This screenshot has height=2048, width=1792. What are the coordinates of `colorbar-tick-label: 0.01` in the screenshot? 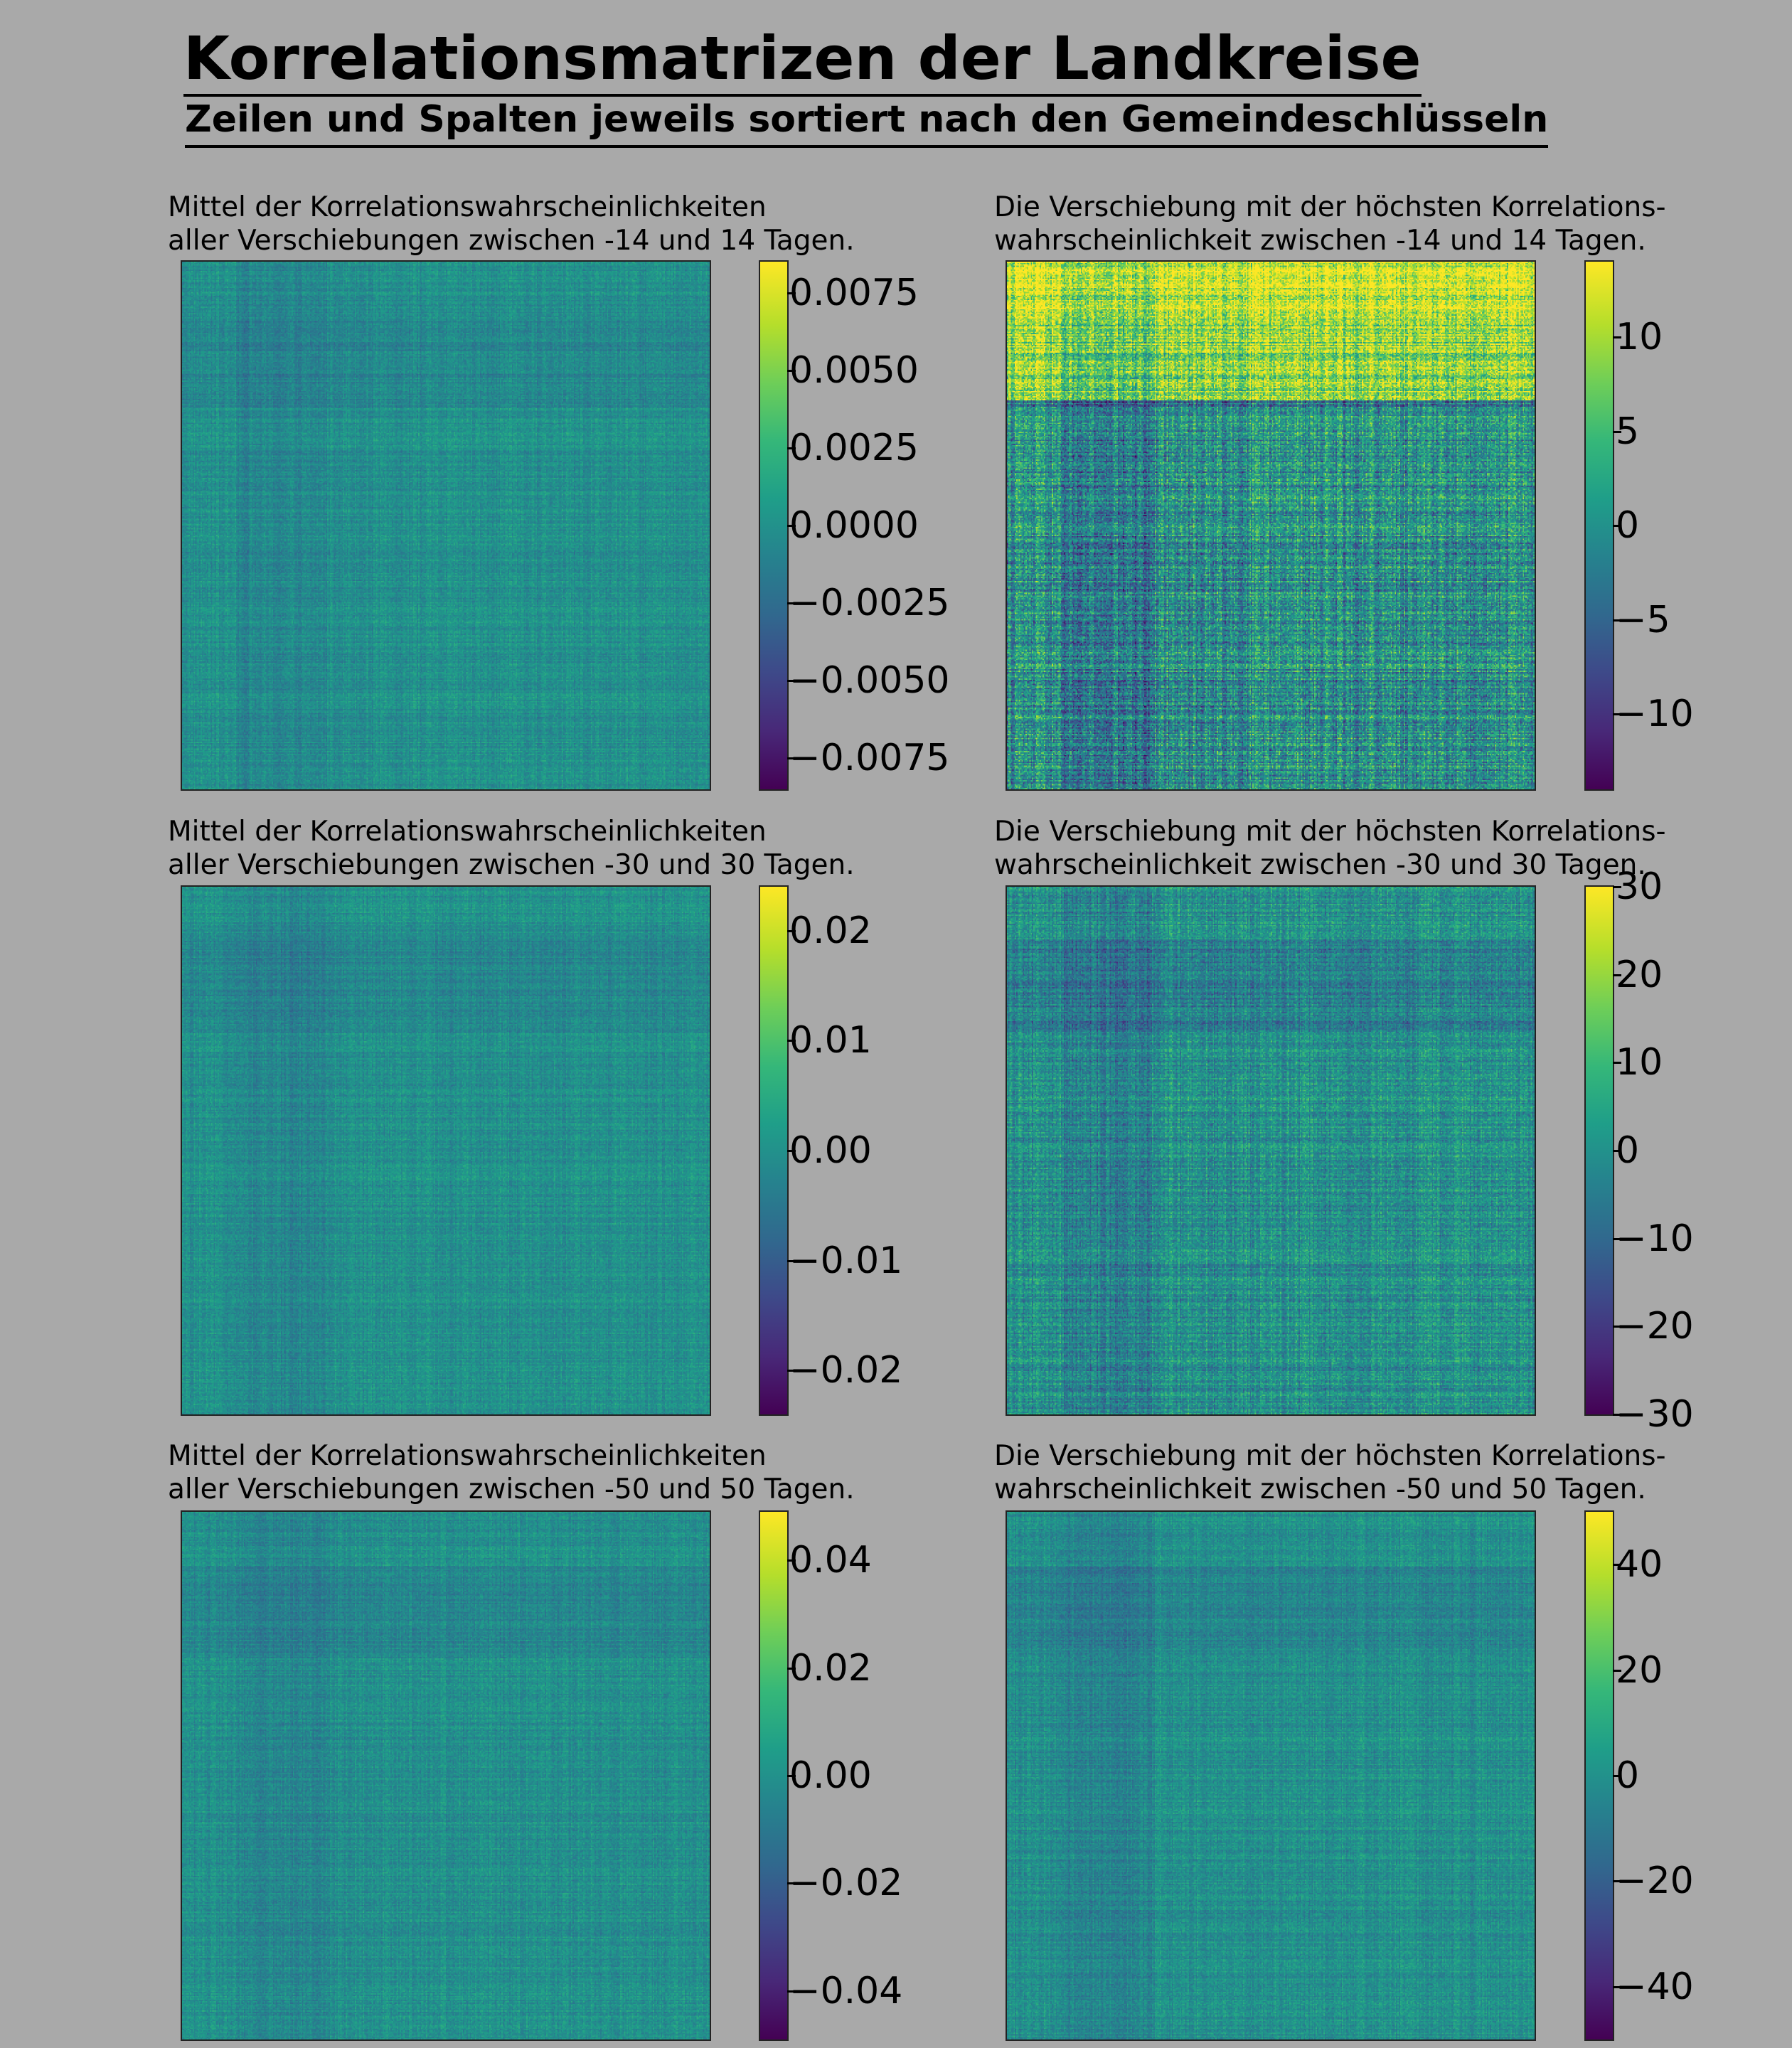 It's located at (830, 1040).